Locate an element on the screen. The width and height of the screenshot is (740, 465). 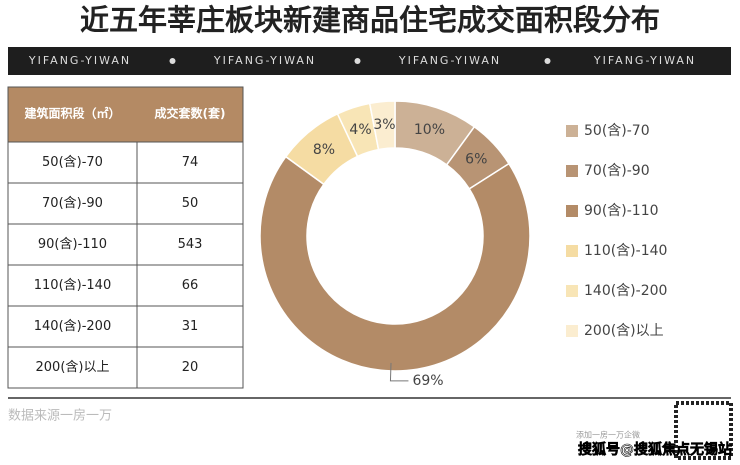
table-cell: 50 is located at coordinates (190, 203).